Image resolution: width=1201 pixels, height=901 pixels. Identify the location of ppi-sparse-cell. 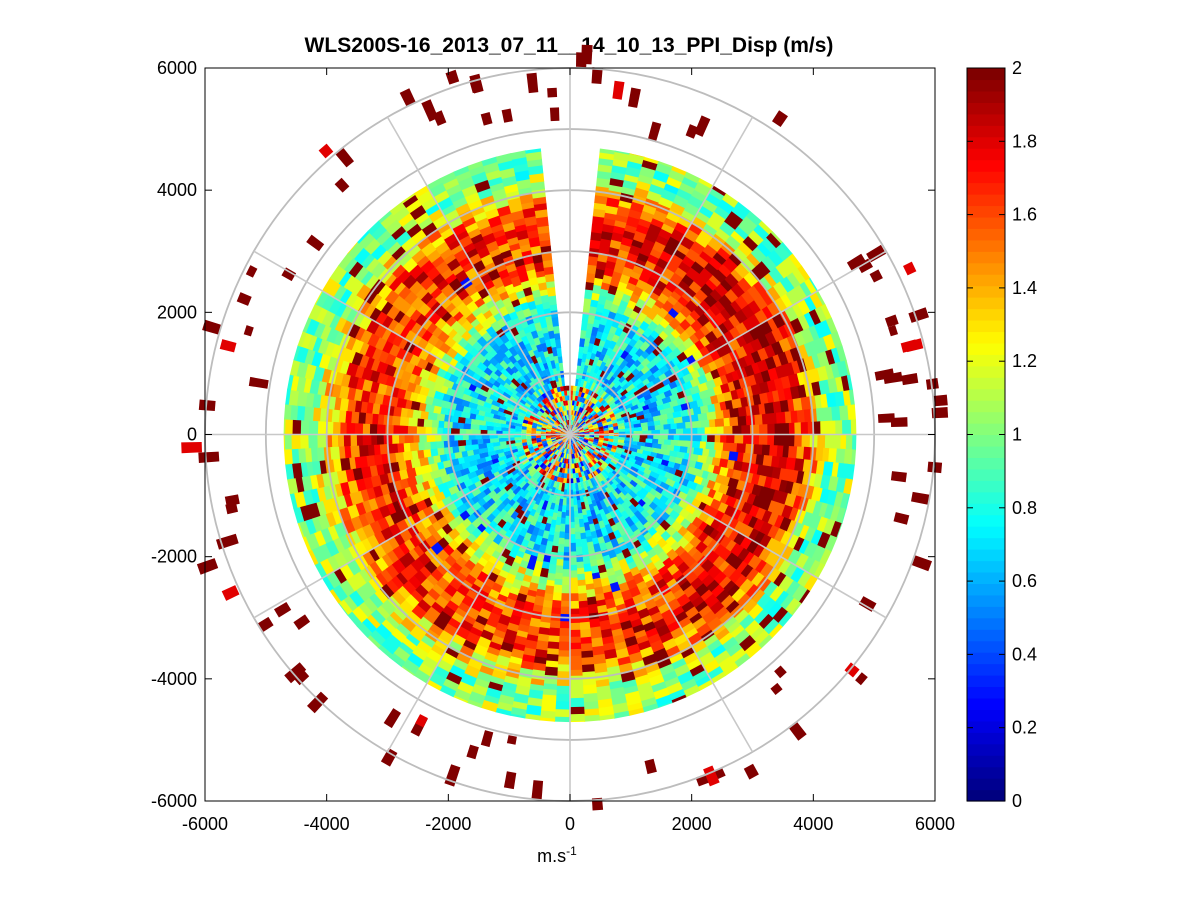
(780, 118).